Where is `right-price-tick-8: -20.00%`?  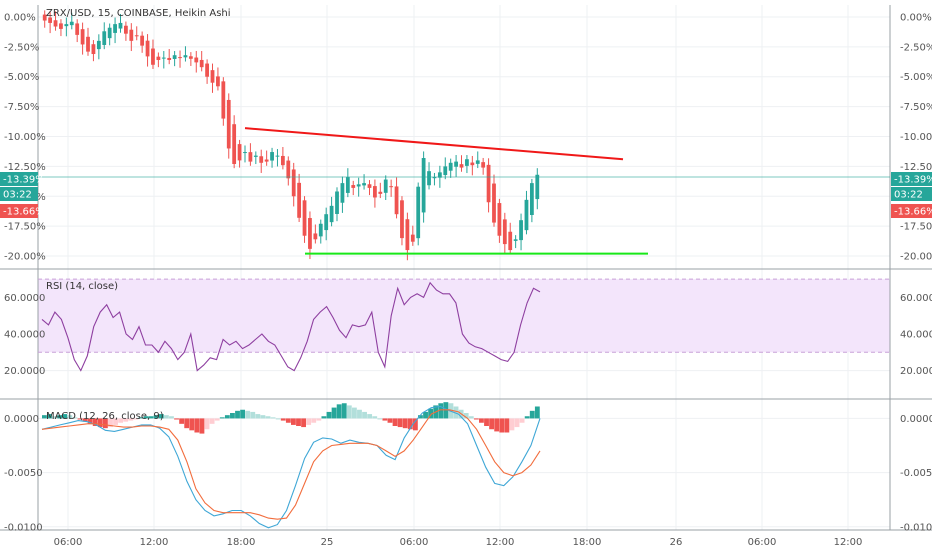 right-price-tick-8: -20.00% is located at coordinates (916, 257).